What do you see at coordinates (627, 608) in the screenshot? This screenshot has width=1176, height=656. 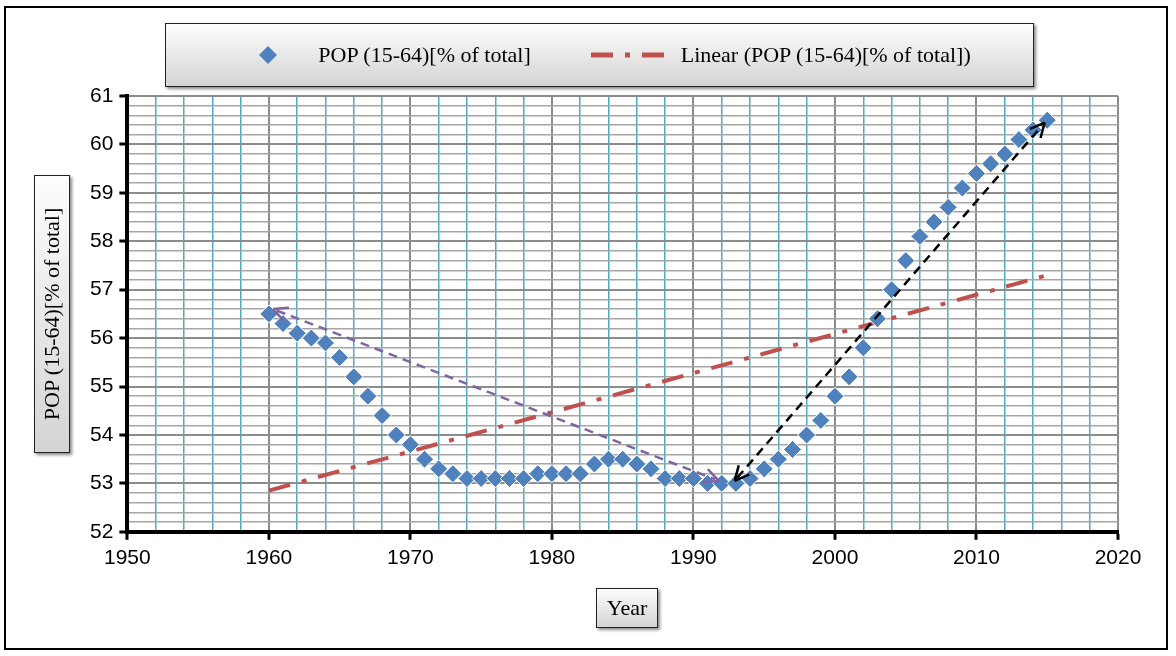 I see `x-axis-title: Year` at bounding box center [627, 608].